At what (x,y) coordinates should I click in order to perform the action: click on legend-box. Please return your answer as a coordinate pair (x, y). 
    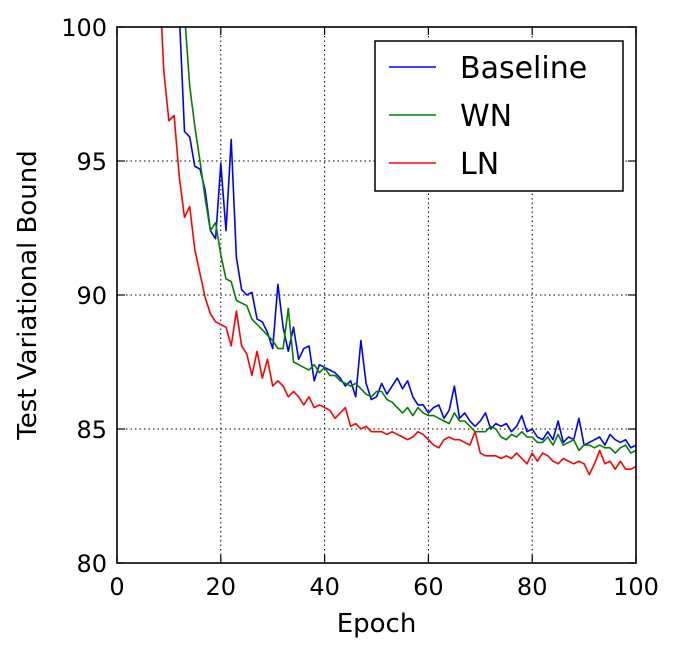
    Looking at the image, I should click on (499, 116).